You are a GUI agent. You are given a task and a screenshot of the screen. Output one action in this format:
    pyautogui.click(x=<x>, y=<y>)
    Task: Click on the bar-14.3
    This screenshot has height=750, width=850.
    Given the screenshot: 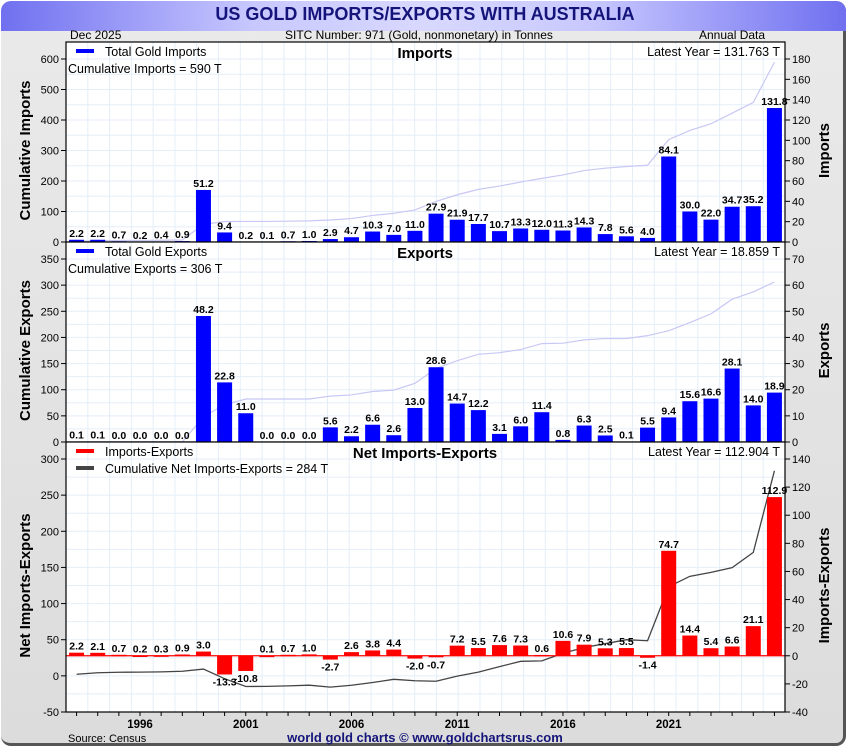 What is the action you would take?
    pyautogui.click(x=584, y=234)
    